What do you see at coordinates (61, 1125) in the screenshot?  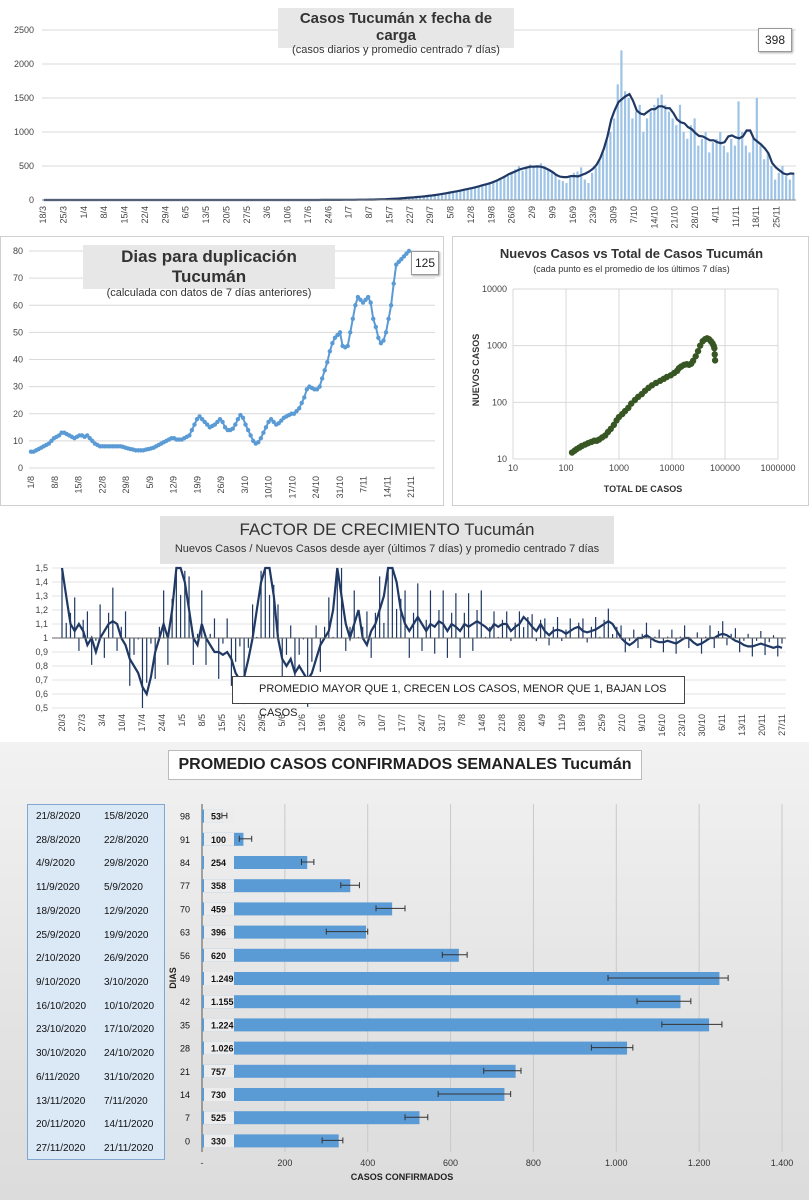 I see `week-end-date: 20/11/2020` at bounding box center [61, 1125].